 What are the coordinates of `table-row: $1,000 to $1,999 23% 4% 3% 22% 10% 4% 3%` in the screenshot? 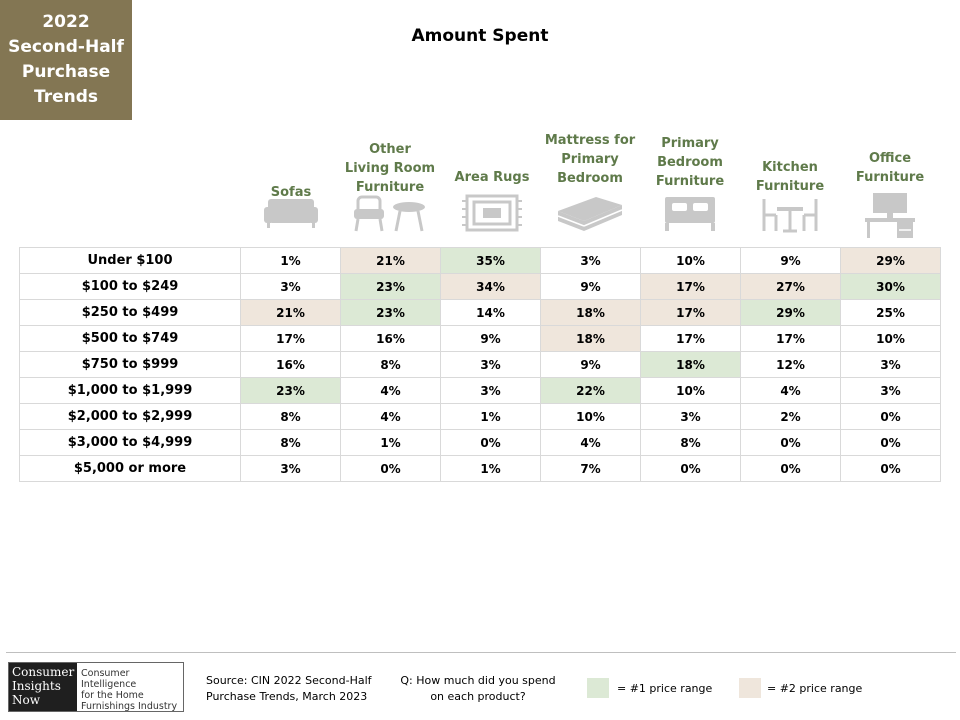 It's located at (480, 390).